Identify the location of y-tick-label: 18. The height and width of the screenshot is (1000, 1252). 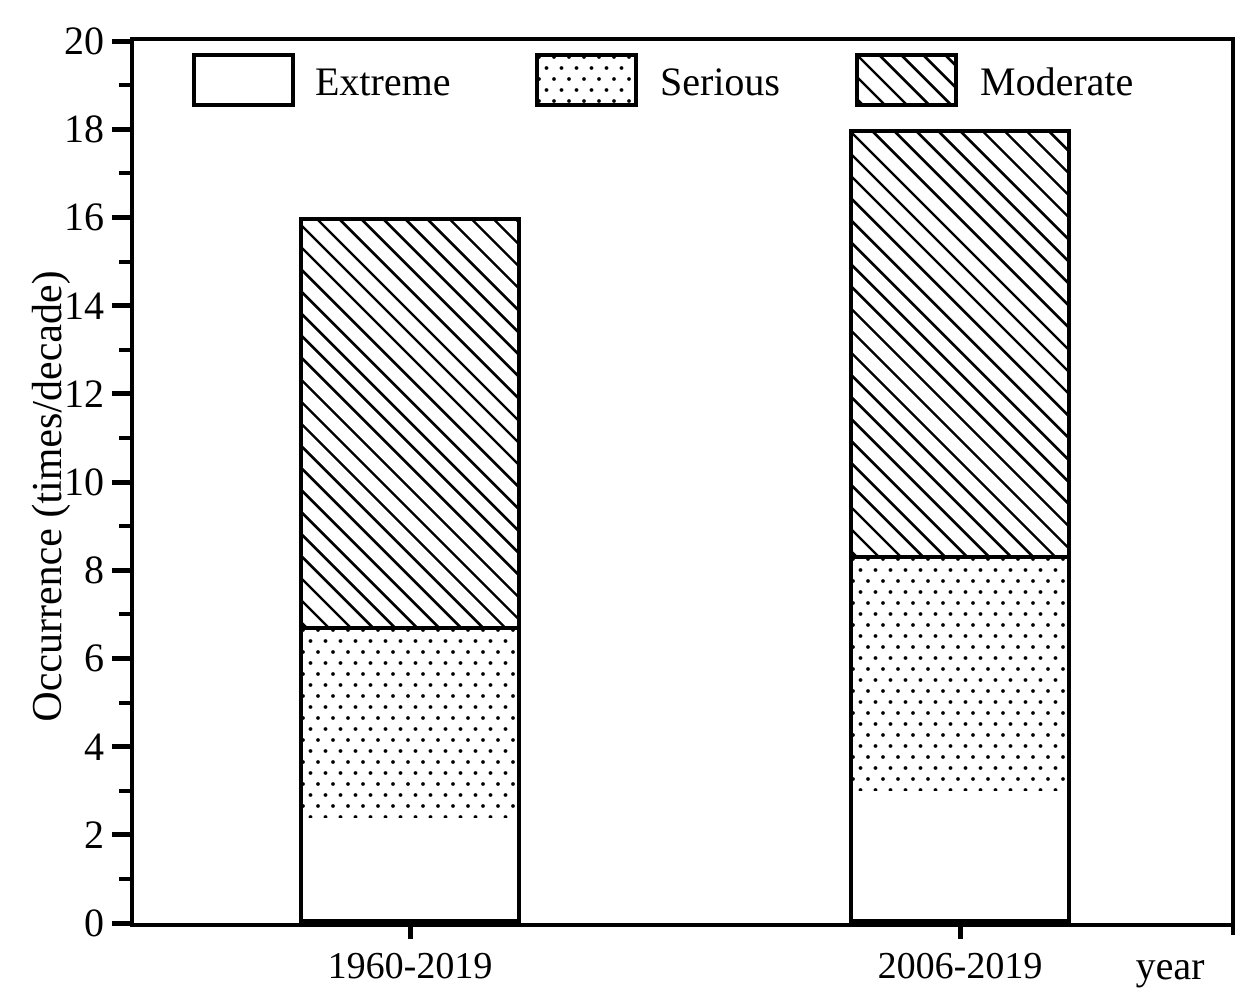
(84, 129).